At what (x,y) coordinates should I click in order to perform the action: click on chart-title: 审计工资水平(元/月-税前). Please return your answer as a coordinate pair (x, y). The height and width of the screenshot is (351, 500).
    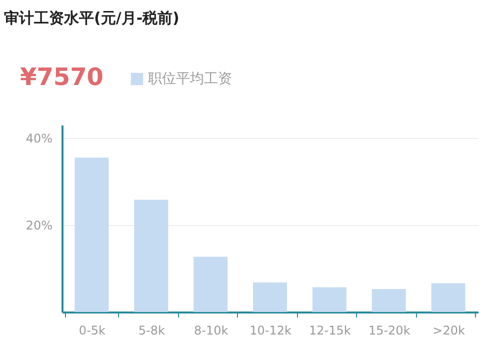
    Looking at the image, I should click on (92, 18).